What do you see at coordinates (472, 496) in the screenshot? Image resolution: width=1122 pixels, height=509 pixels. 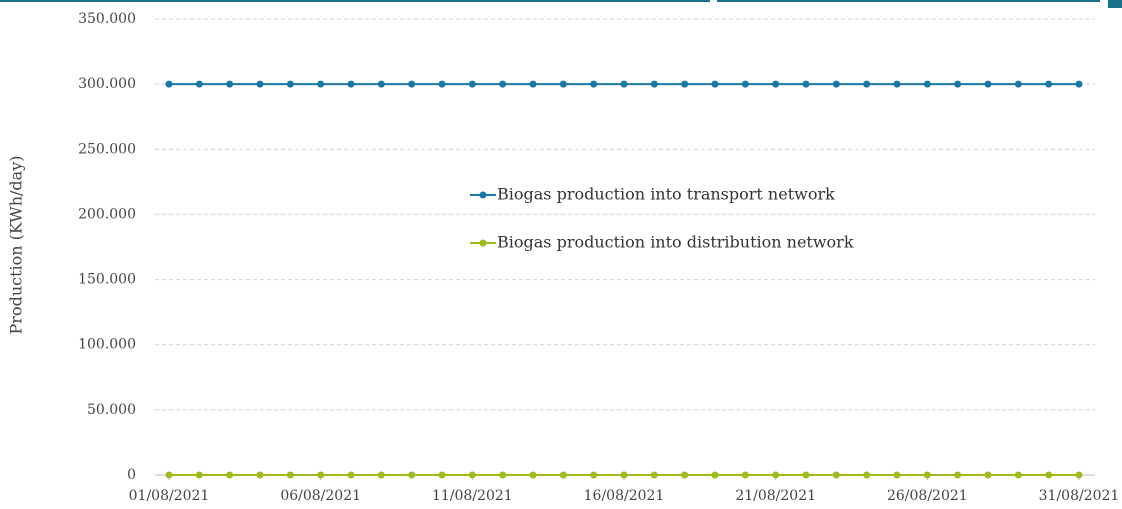 I see `x-tick-label: 11/08/2021` at bounding box center [472, 496].